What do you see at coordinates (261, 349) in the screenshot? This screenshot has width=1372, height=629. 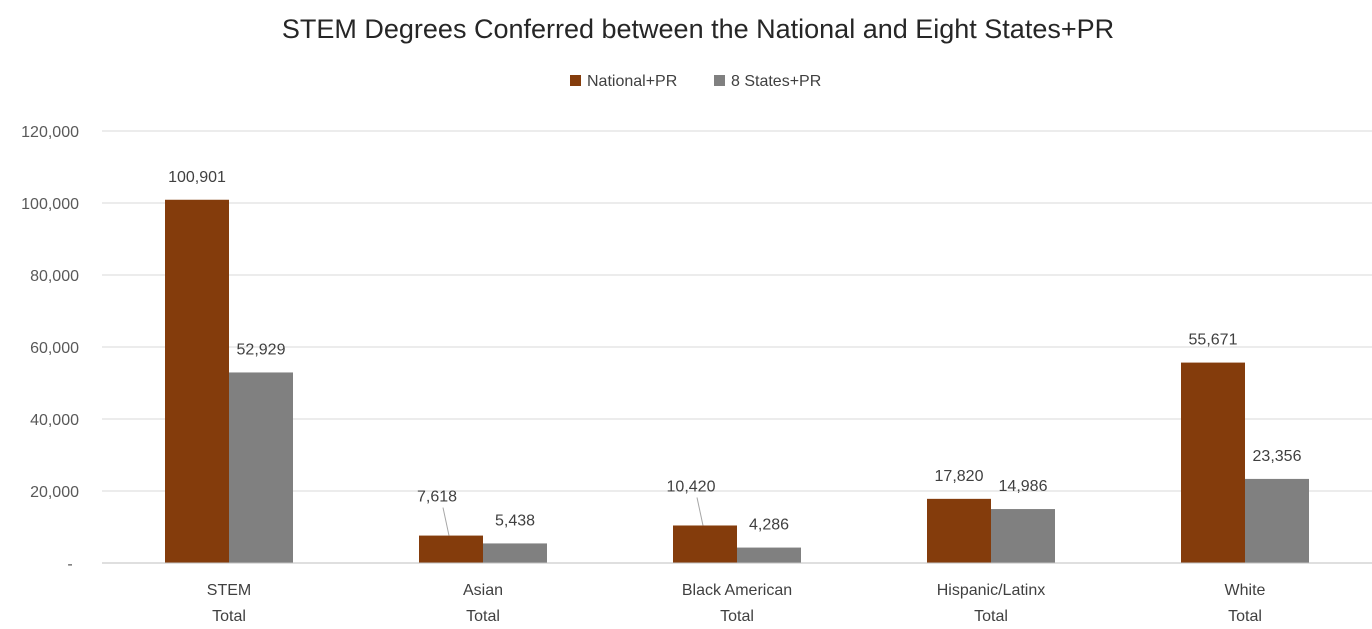 I see `data-label-8-states-pr-stem: 52,929` at bounding box center [261, 349].